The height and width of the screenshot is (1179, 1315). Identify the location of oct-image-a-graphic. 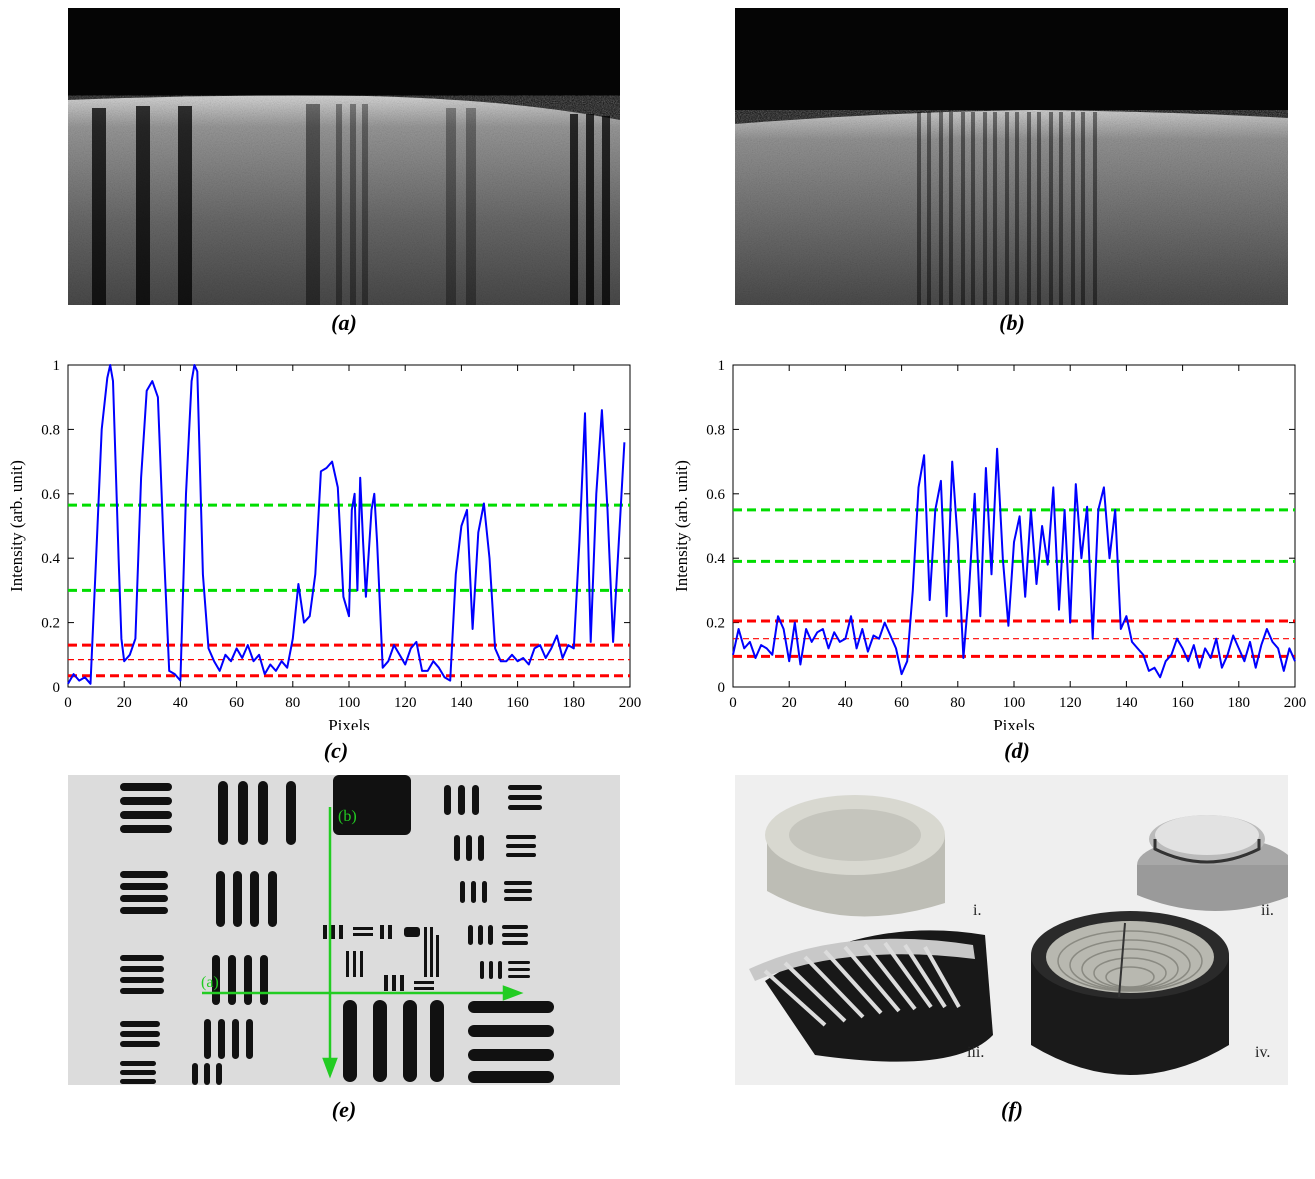
(344, 156).